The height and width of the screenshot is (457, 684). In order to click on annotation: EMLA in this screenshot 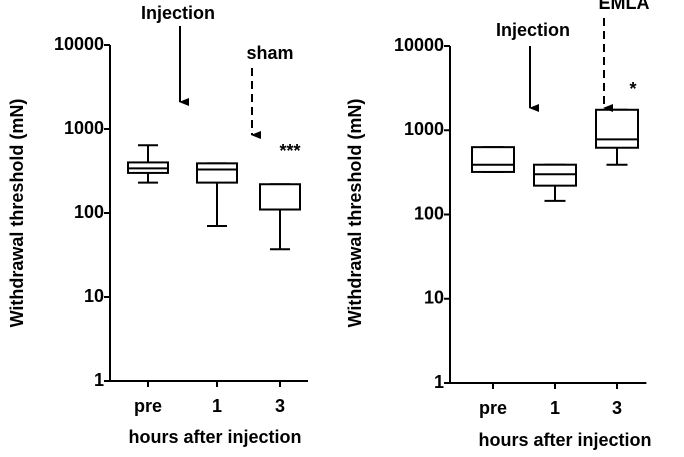, I will do `click(624, 6)`.